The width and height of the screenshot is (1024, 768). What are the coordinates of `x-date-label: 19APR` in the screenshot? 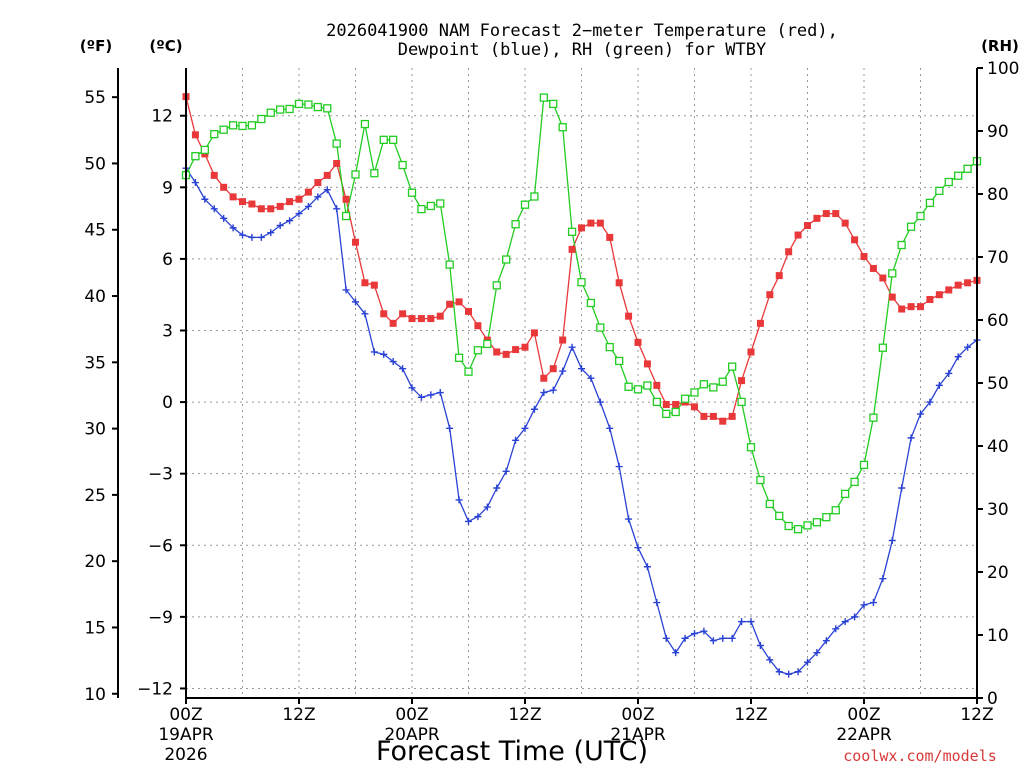 It's located at (186, 735).